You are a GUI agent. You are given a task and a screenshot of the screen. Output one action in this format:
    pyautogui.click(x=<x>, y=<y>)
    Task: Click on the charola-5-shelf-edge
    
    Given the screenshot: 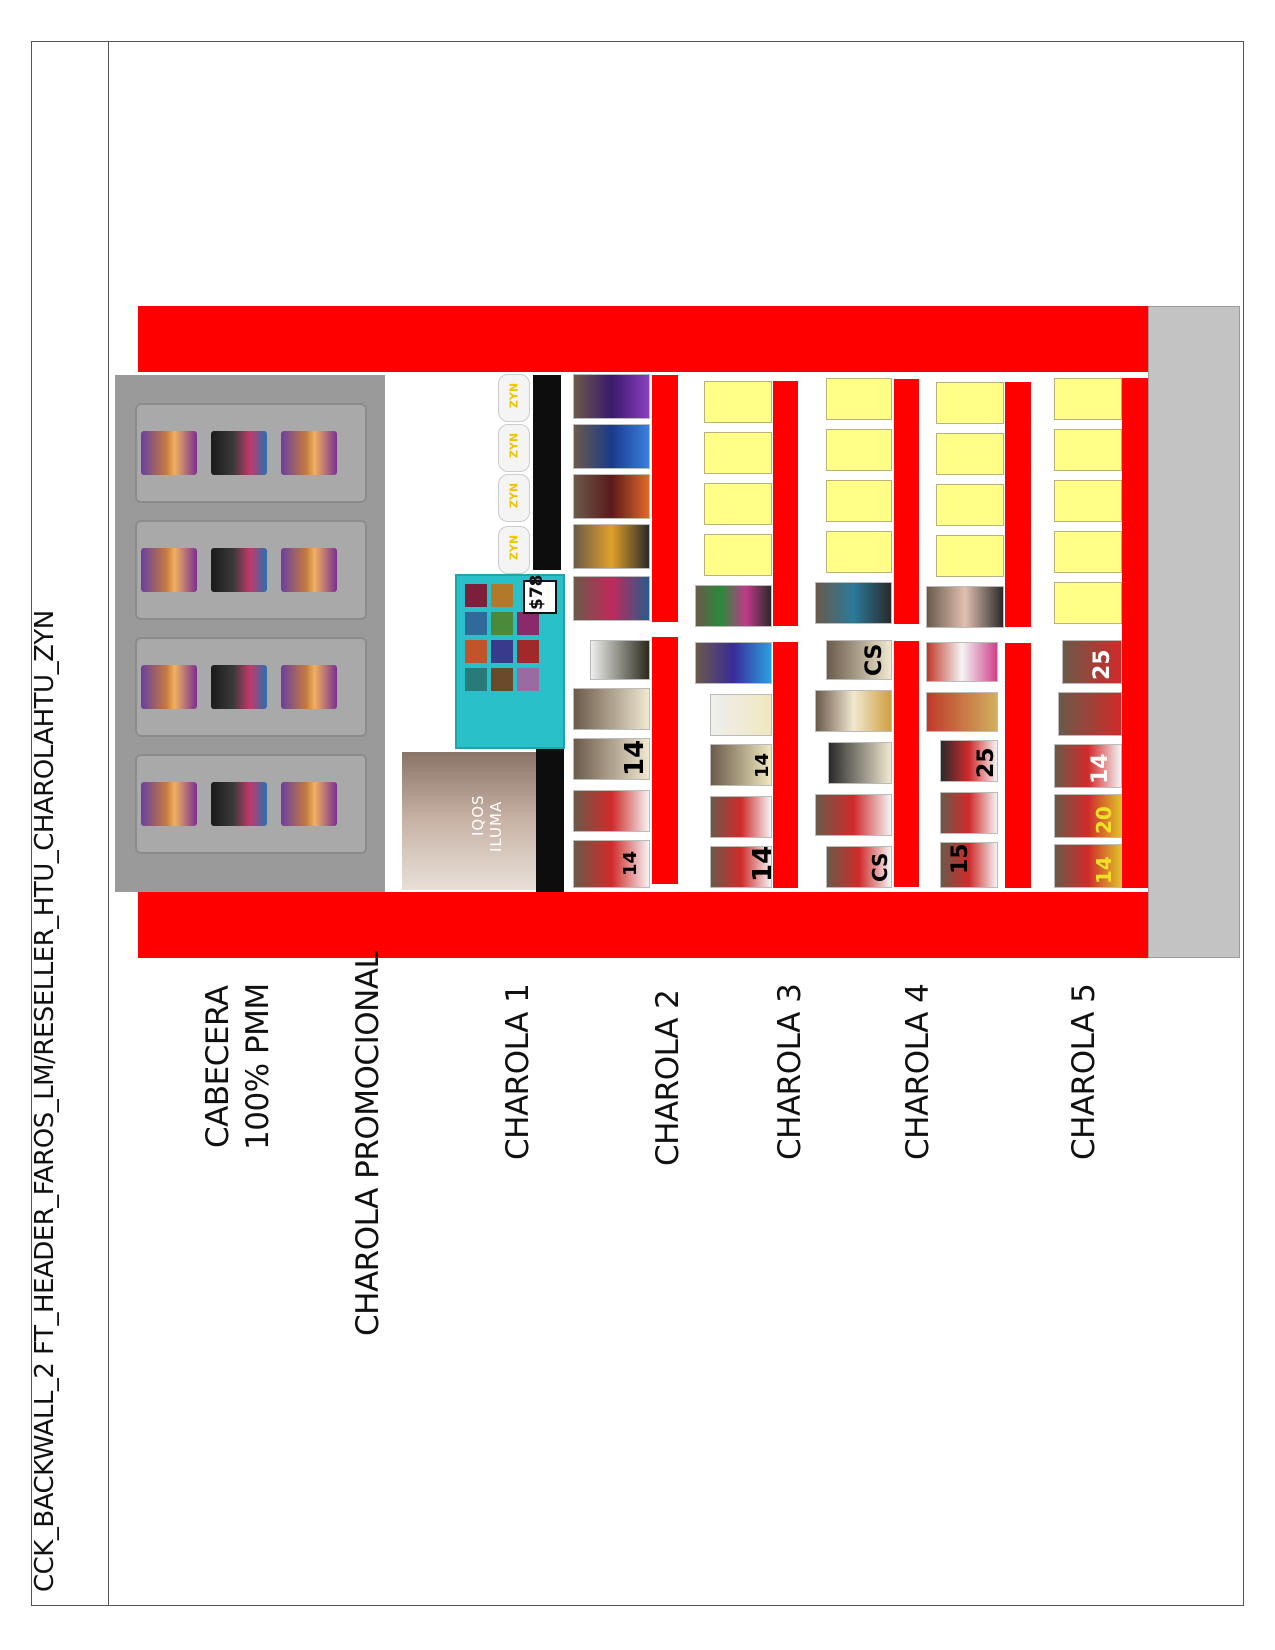 What is the action you would take?
    pyautogui.click(x=1135, y=633)
    